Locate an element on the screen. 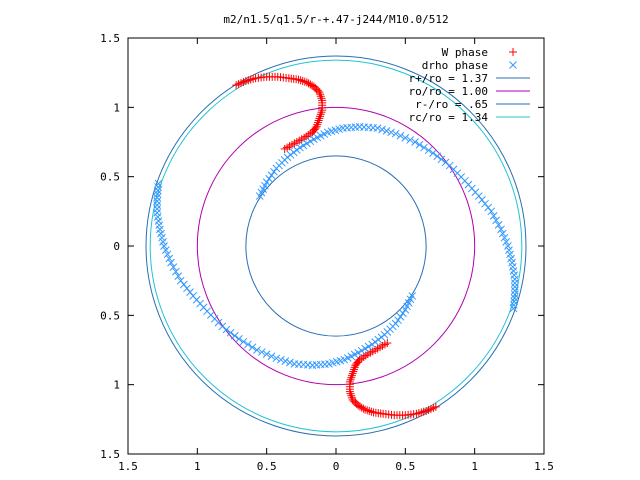  chart-title: m2/n1.5/q1.5/r-+.47-j244/M10.0/512 is located at coordinates (335, 19).